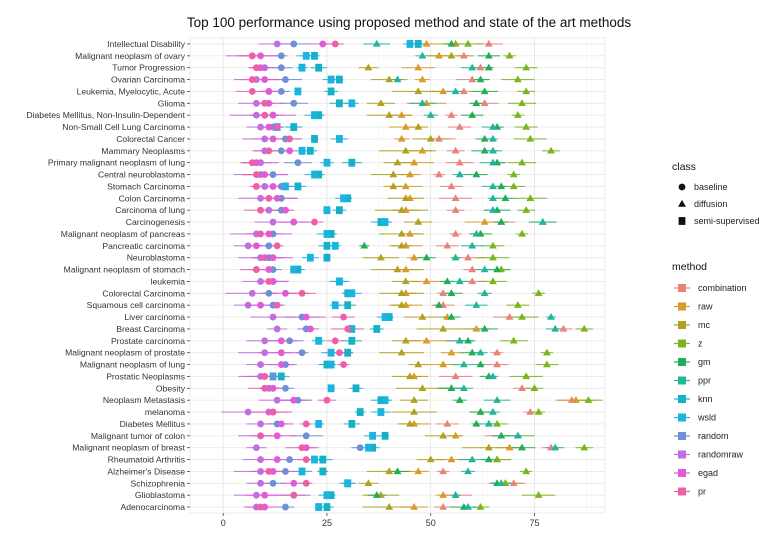 The width and height of the screenshot is (767, 539). Describe the element at coordinates (171, 103) in the screenshot. I see `y-tick-label: Glioma` at that location.